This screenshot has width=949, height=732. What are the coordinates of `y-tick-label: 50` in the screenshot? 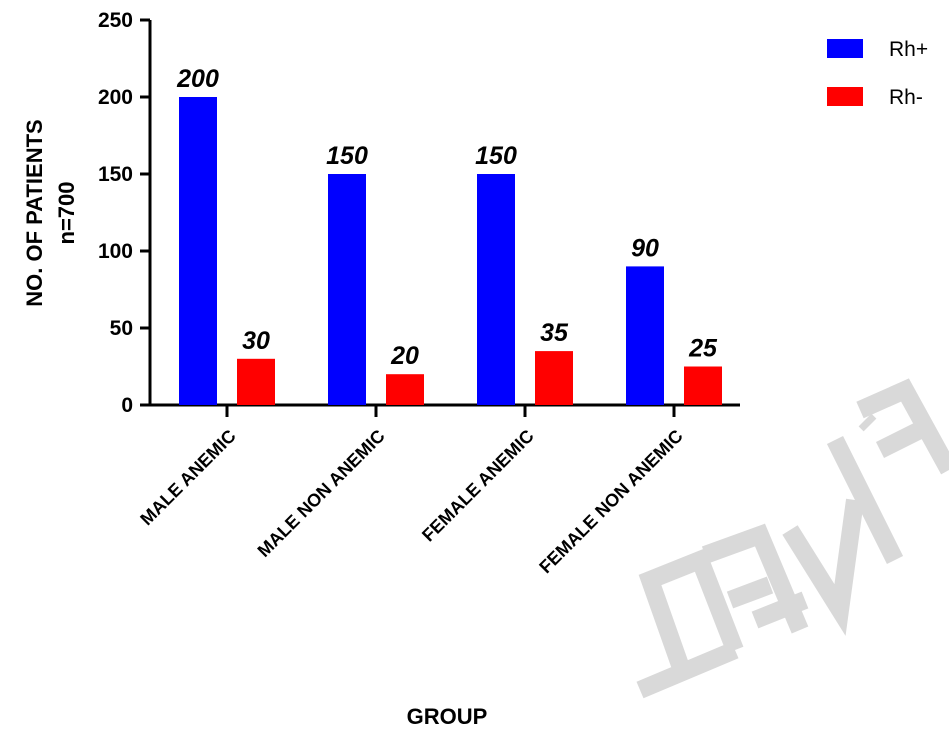 It's located at (121, 328).